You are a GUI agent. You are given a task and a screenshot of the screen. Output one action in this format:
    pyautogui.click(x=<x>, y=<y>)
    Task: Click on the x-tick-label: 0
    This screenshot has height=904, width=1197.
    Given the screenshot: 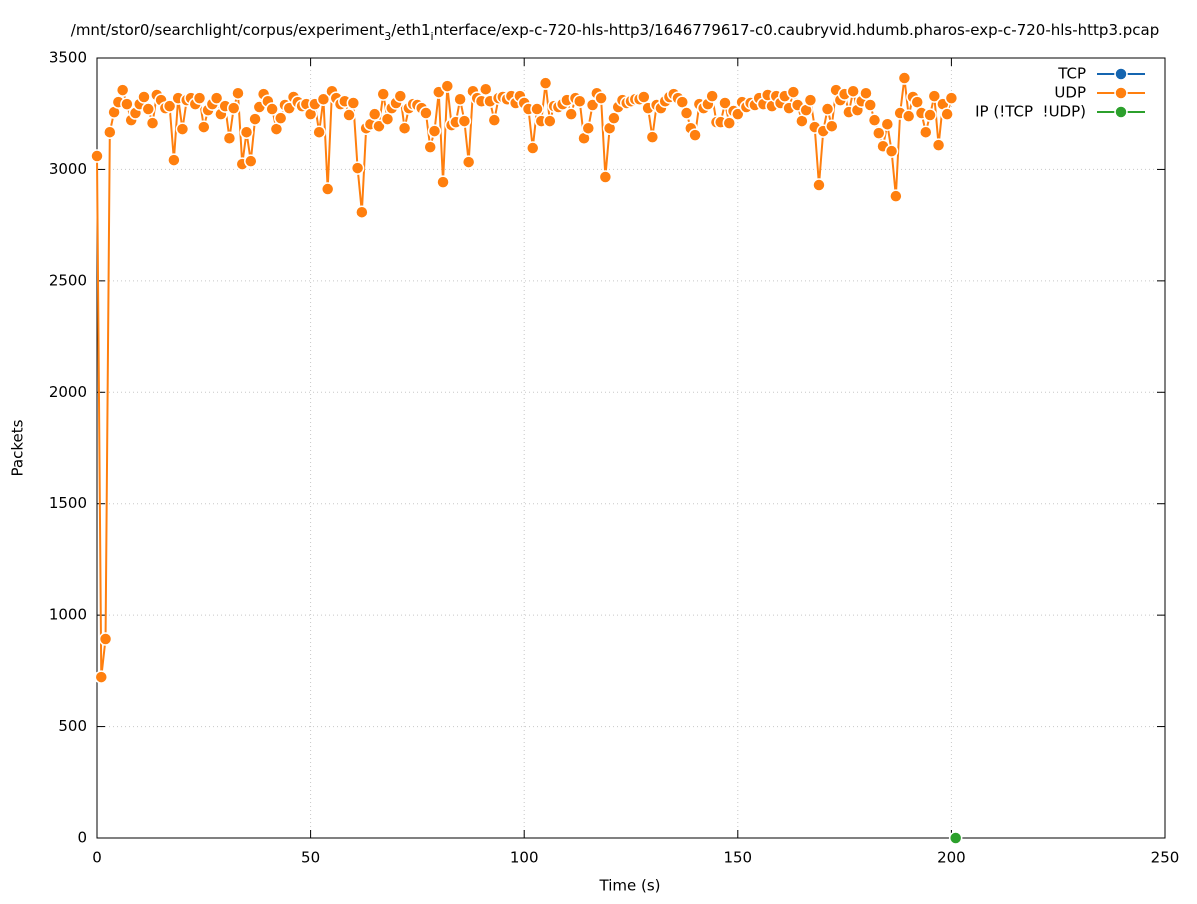 What is the action you would take?
    pyautogui.click(x=97, y=858)
    